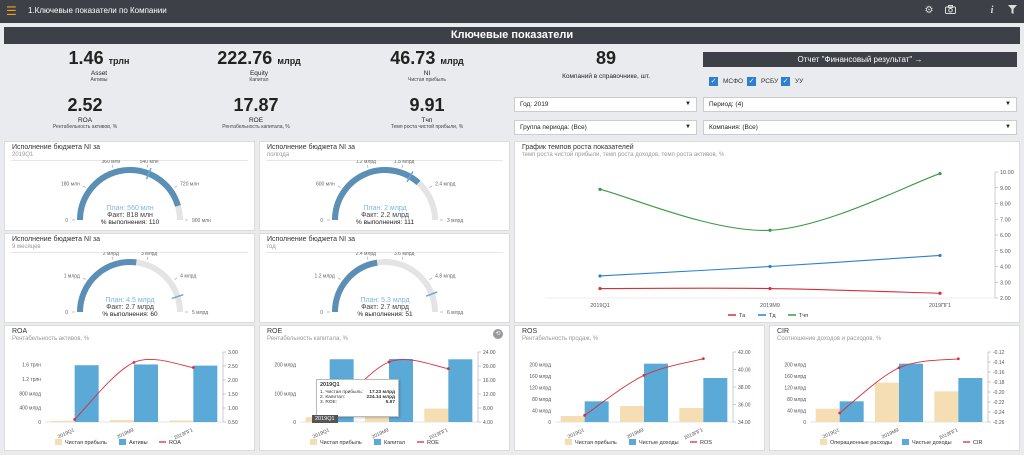  What do you see at coordinates (860, 127) in the screenshot?
I see `company-select: Компания: (Все) ▼` at bounding box center [860, 127].